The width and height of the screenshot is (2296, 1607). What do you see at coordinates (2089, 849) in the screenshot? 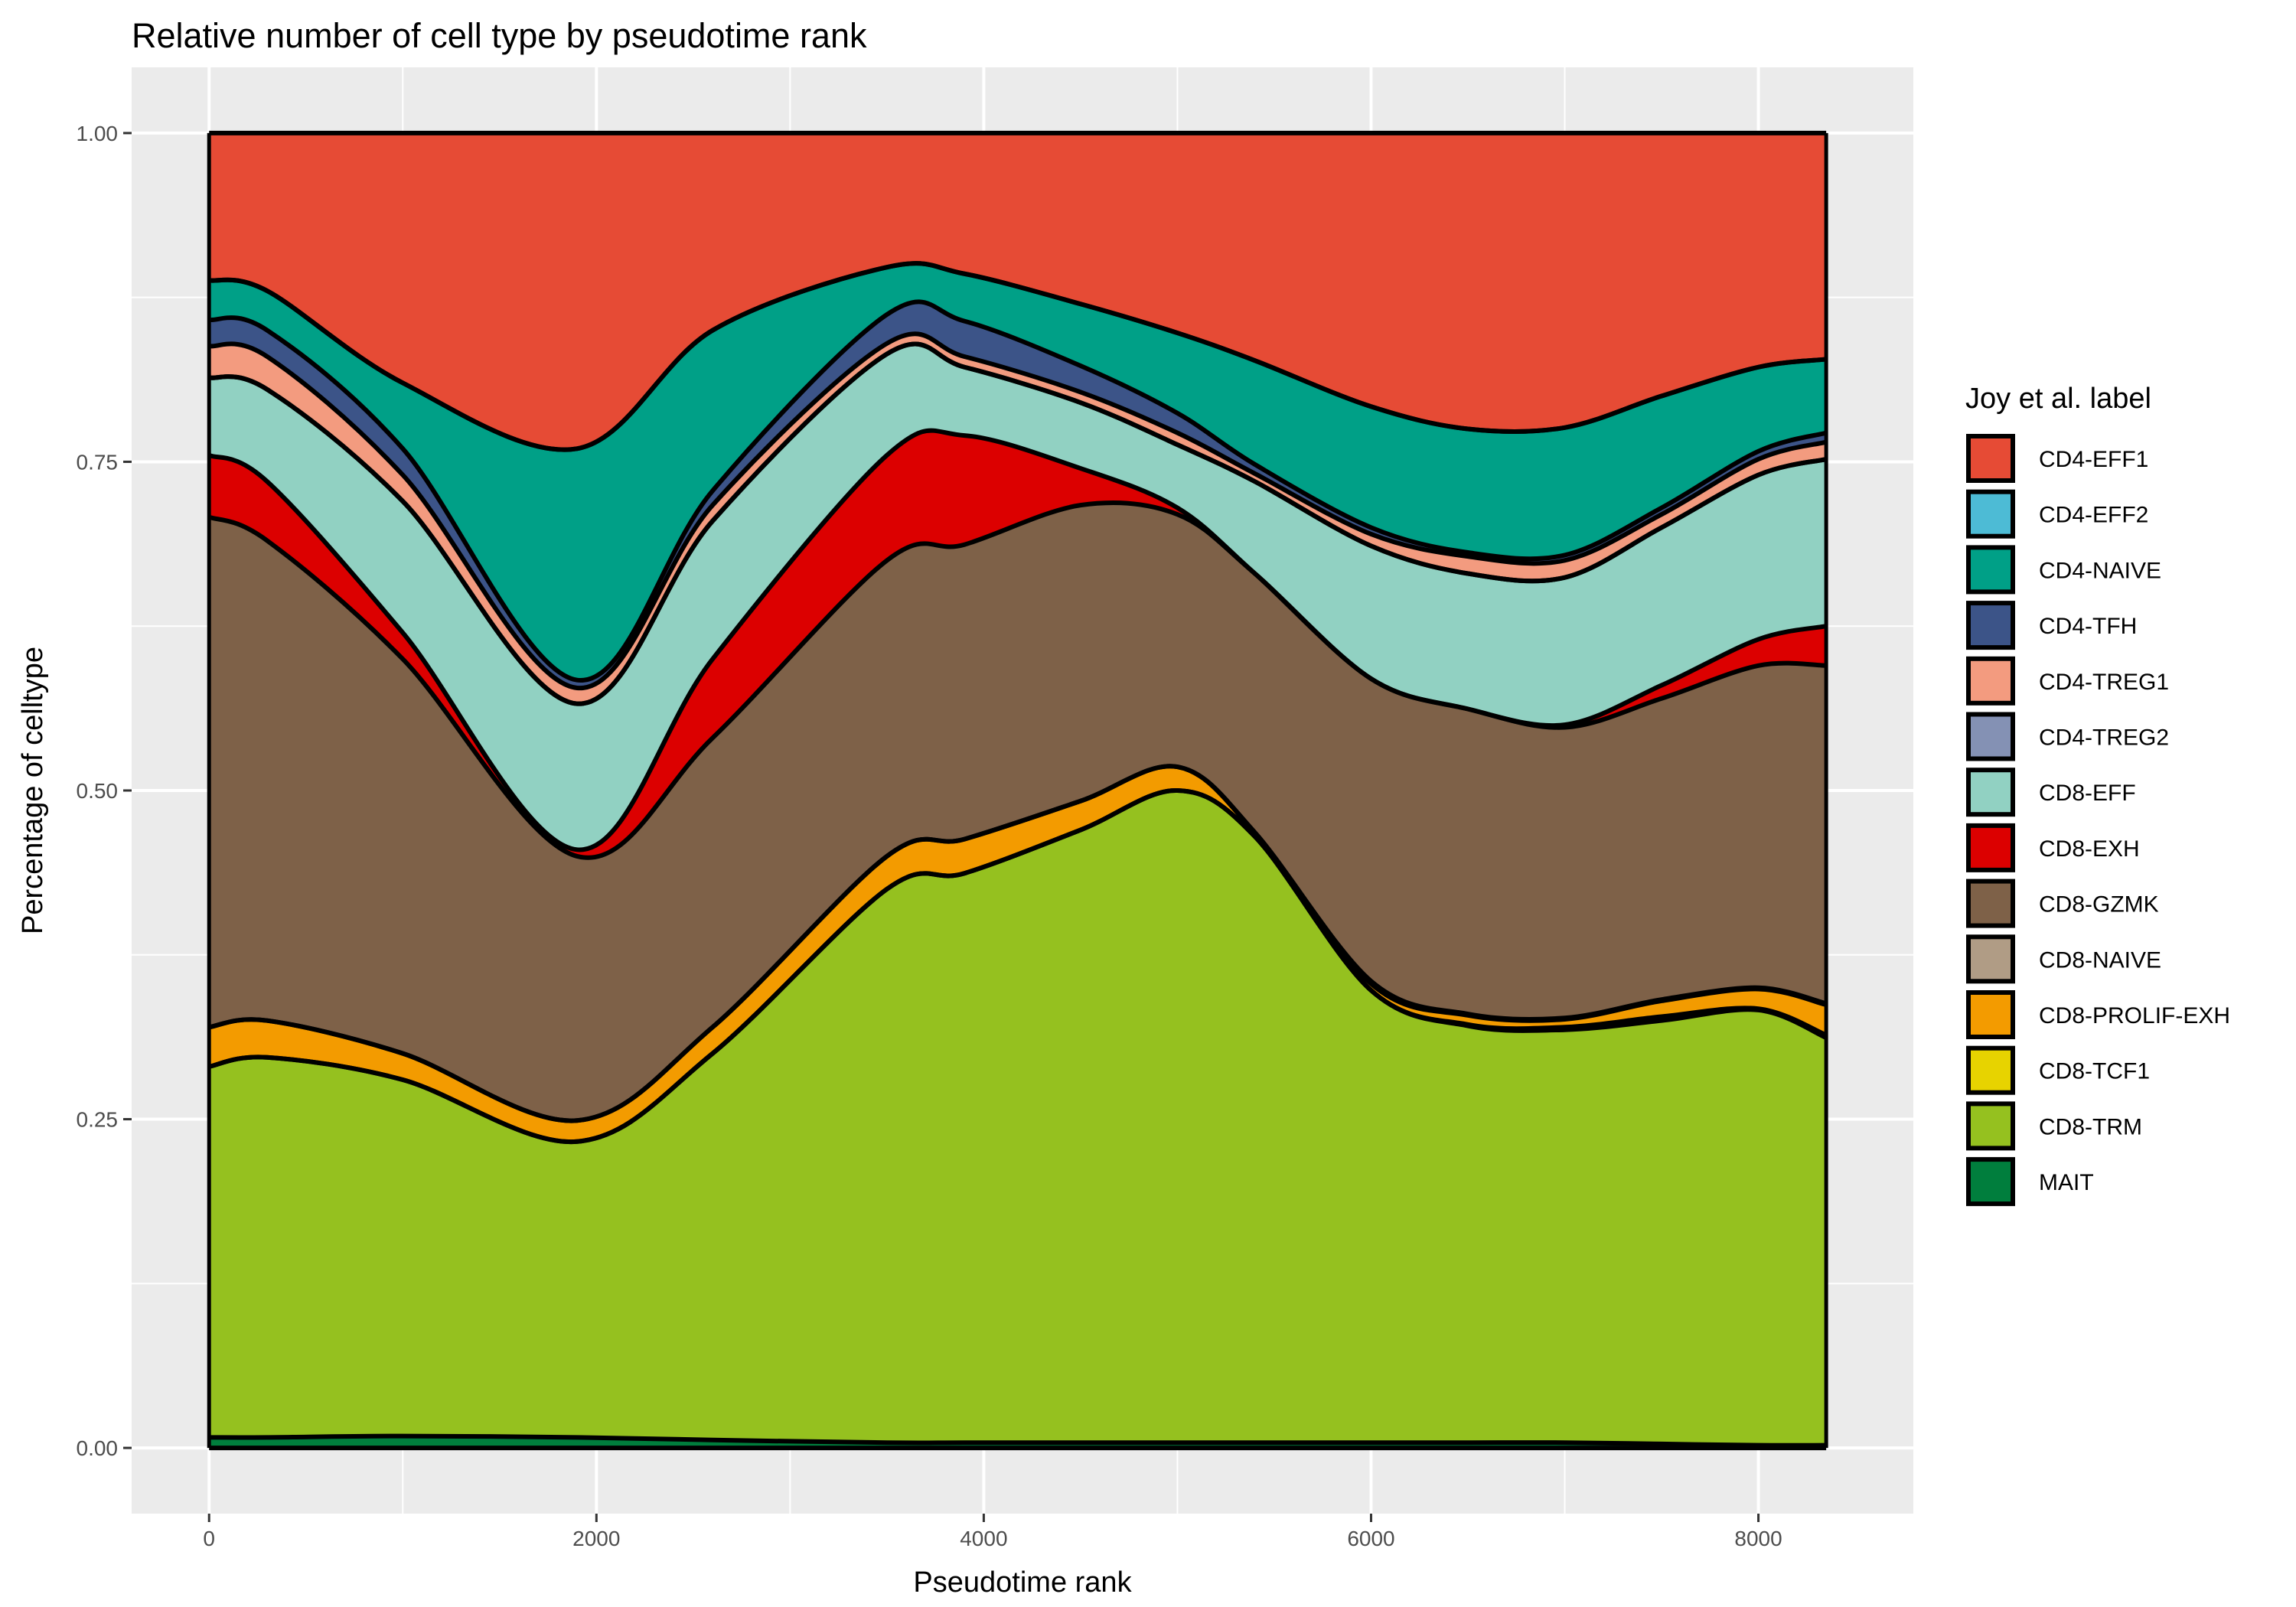
I see `legend-label: CD8-EXH` at bounding box center [2089, 849].